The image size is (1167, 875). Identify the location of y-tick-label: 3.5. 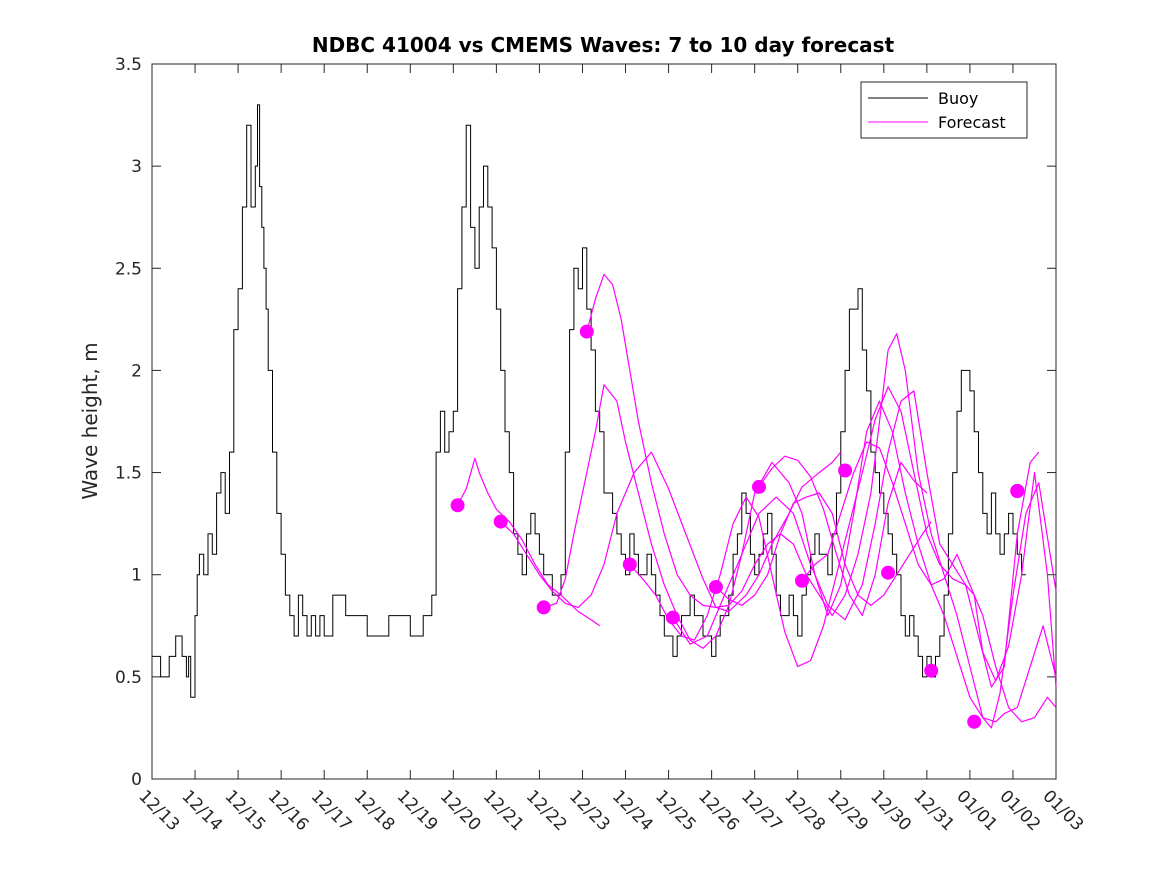
(128, 65).